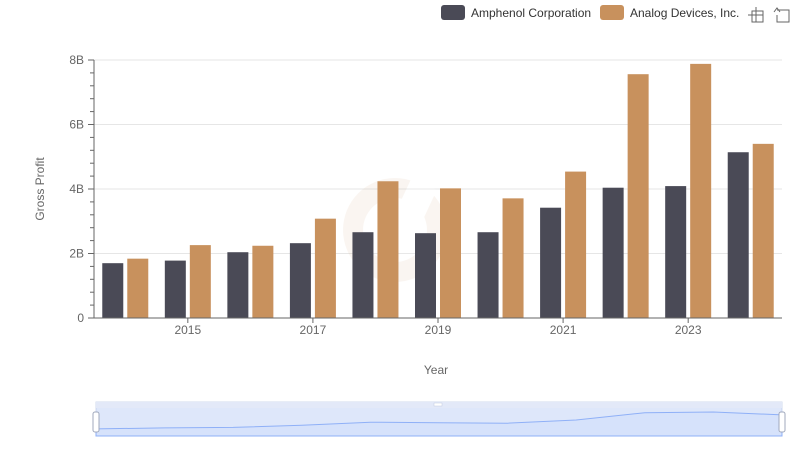  Describe the element at coordinates (313, 330) in the screenshot. I see `x-tick-label: 2017` at that location.